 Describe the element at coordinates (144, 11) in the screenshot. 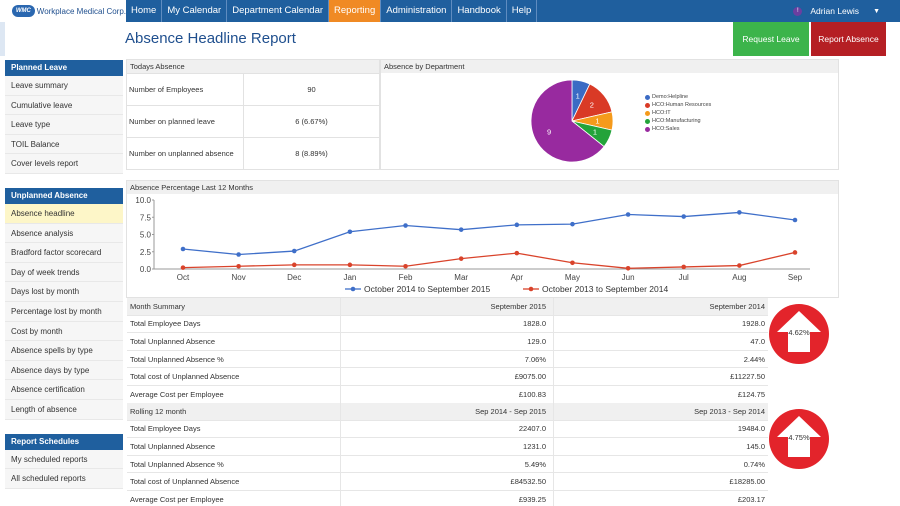

I see `nav-home: Home` at that location.